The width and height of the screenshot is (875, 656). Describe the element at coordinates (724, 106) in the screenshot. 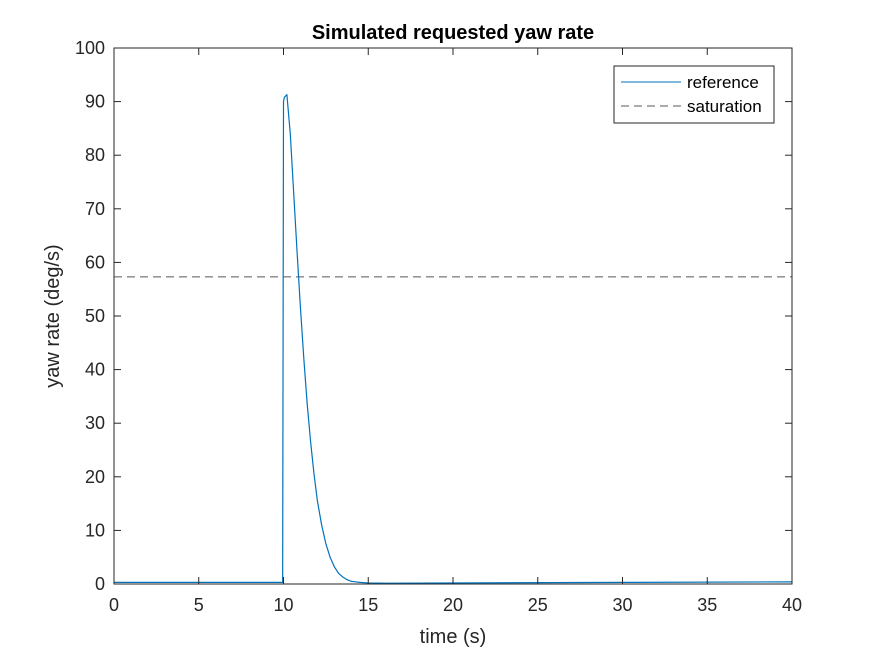

I see `legend-label-saturation: saturation` at that location.